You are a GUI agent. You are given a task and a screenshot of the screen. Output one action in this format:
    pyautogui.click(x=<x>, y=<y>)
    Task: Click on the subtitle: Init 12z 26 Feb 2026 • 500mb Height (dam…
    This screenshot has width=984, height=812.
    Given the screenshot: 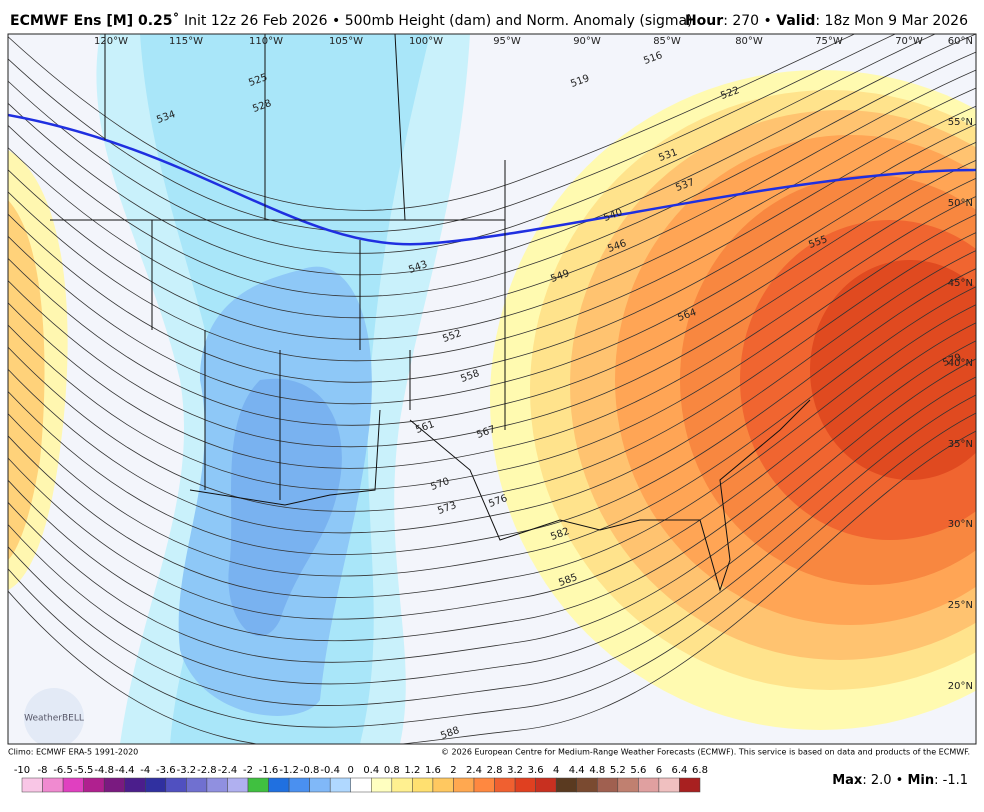 What is the action you would take?
    pyautogui.click(x=438, y=21)
    